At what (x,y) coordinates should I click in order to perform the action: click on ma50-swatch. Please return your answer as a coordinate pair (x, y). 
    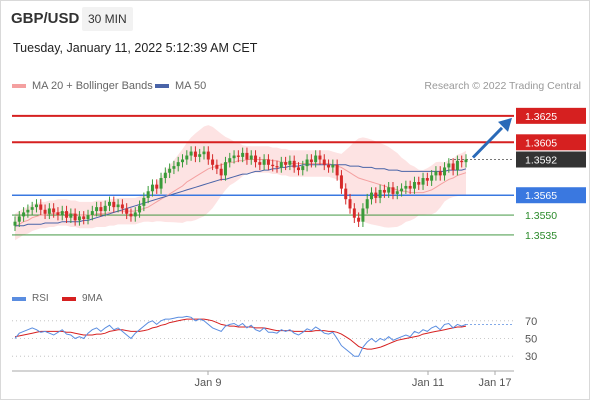
    Looking at the image, I should click on (162, 86).